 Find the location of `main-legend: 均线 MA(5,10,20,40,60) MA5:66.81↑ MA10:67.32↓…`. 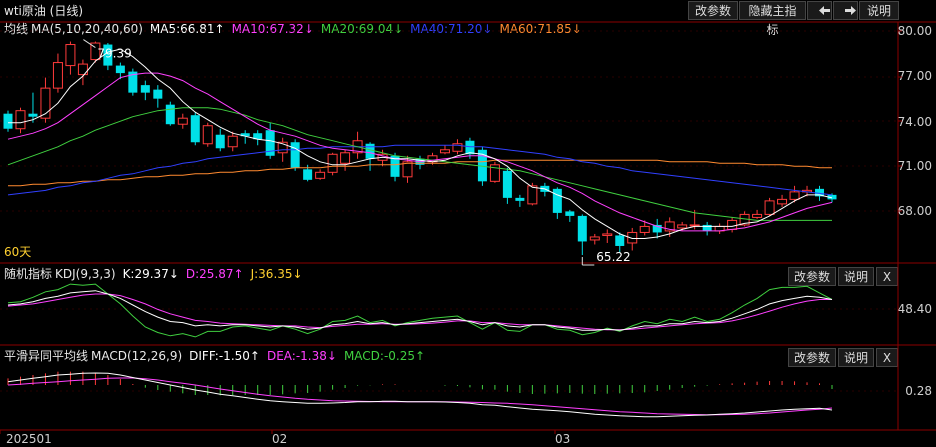

main-legend: 均线 MA(5,10,20,40,60) MA5:66.81↑ MA10:67.32↓… is located at coordinates (296, 28).